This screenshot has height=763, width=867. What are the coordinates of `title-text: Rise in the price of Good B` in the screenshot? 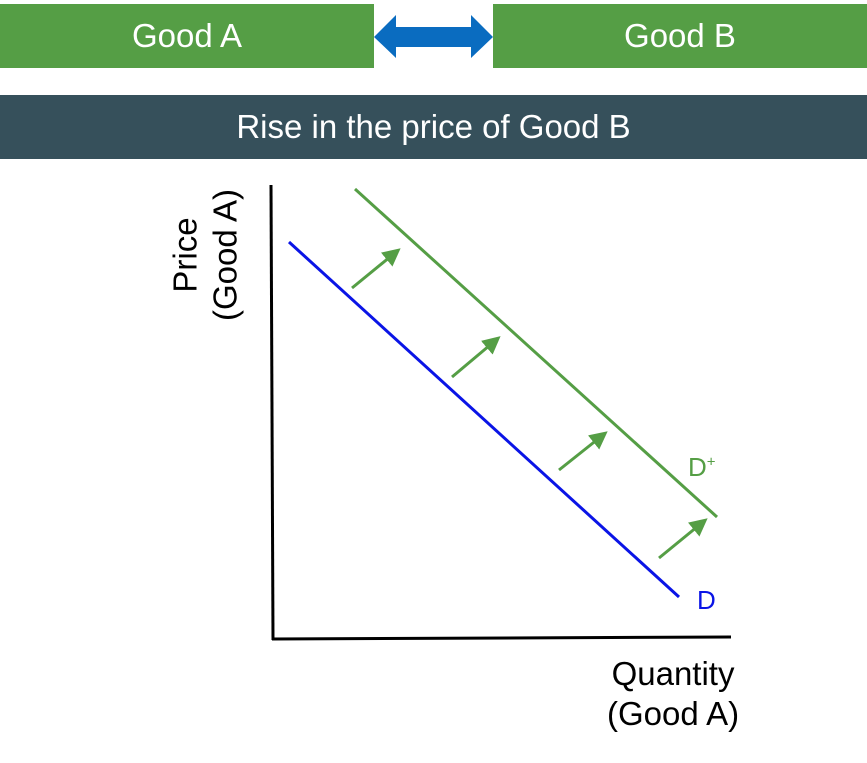 It's located at (433, 126).